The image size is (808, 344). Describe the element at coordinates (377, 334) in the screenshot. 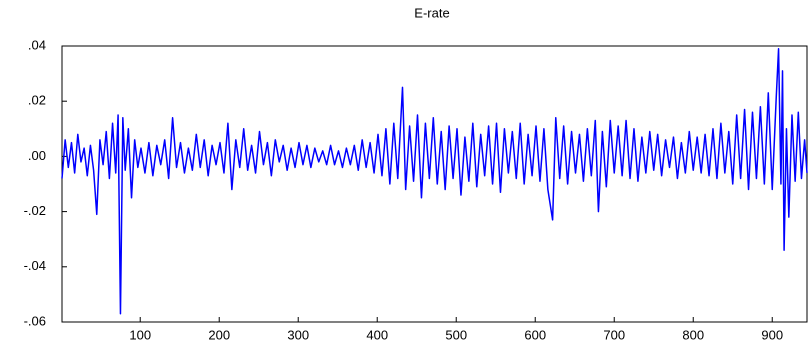

I see `x-tick-label: 400` at that location.